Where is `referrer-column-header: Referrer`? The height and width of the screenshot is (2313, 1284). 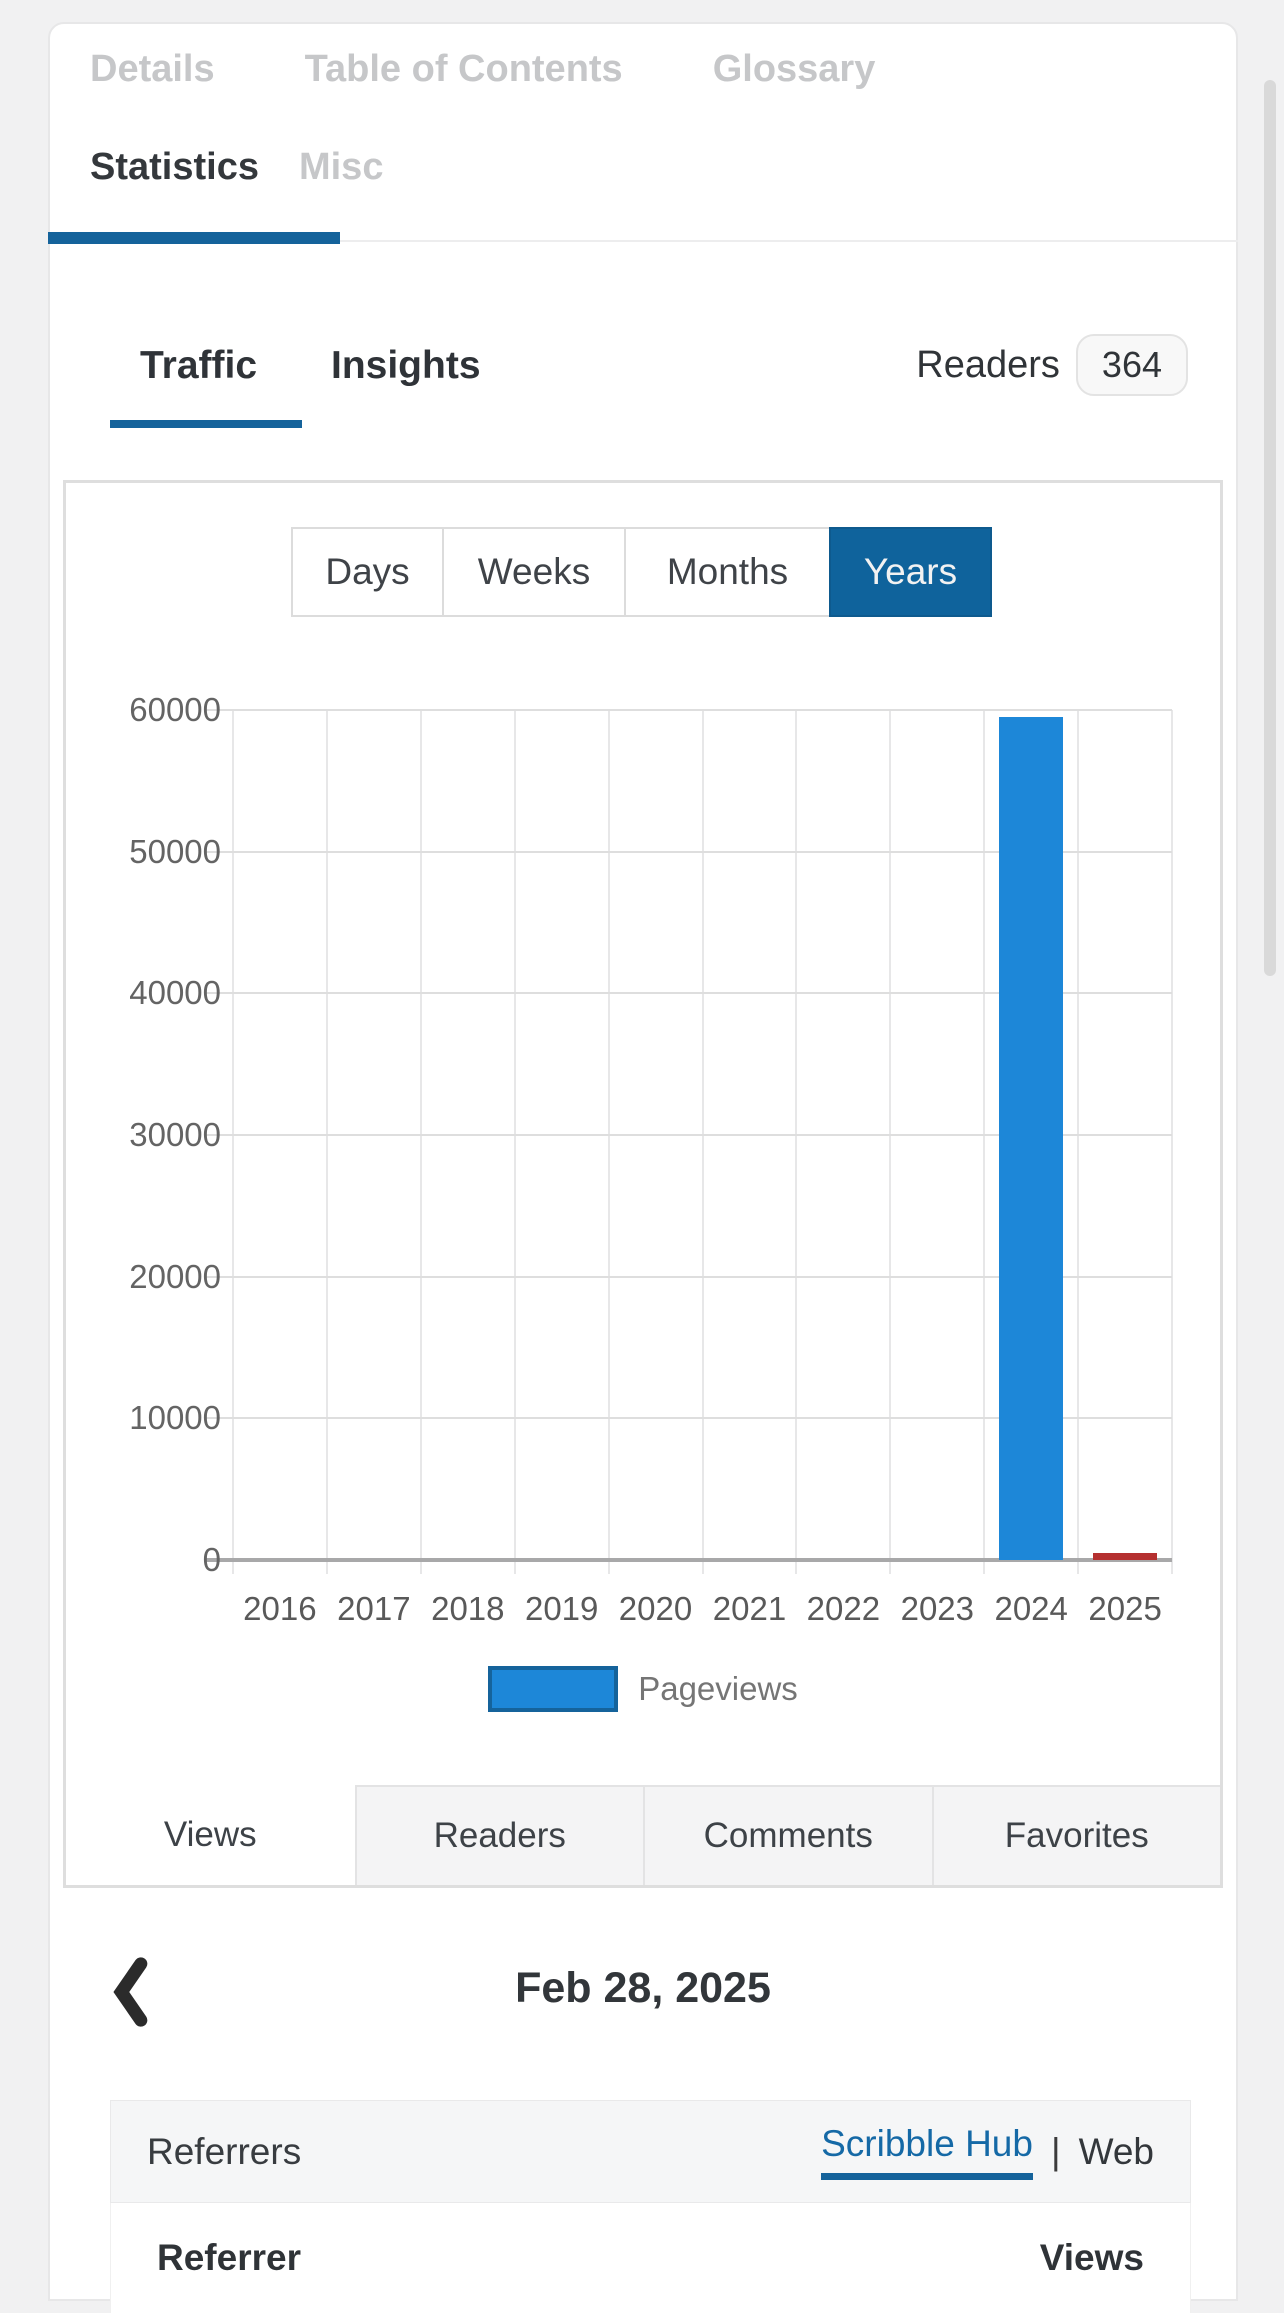
referrer-column-header: Referrer is located at coordinates (229, 2257).